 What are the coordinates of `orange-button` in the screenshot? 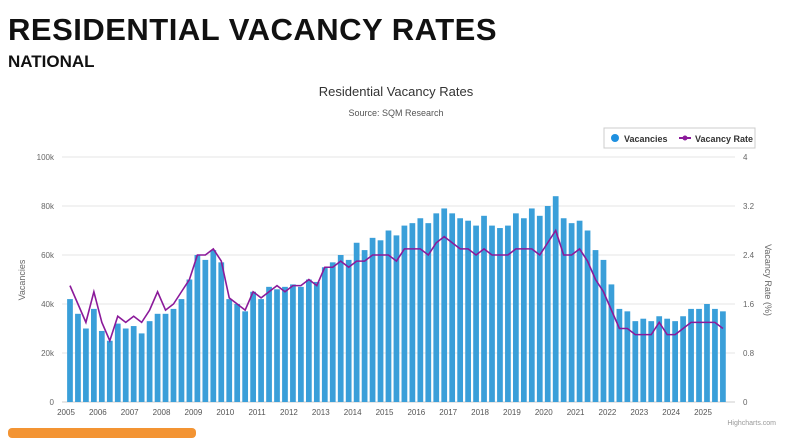 It's located at (102, 433).